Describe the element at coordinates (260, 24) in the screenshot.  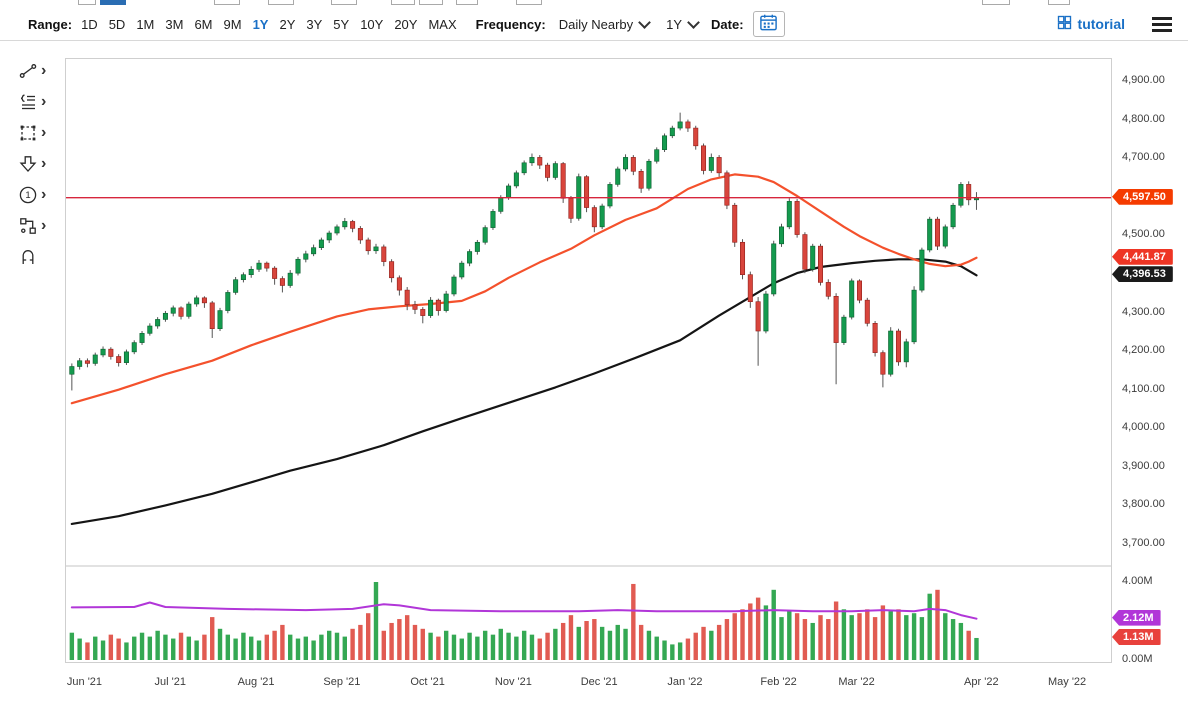
I see `range-option-1y: 1Y` at that location.